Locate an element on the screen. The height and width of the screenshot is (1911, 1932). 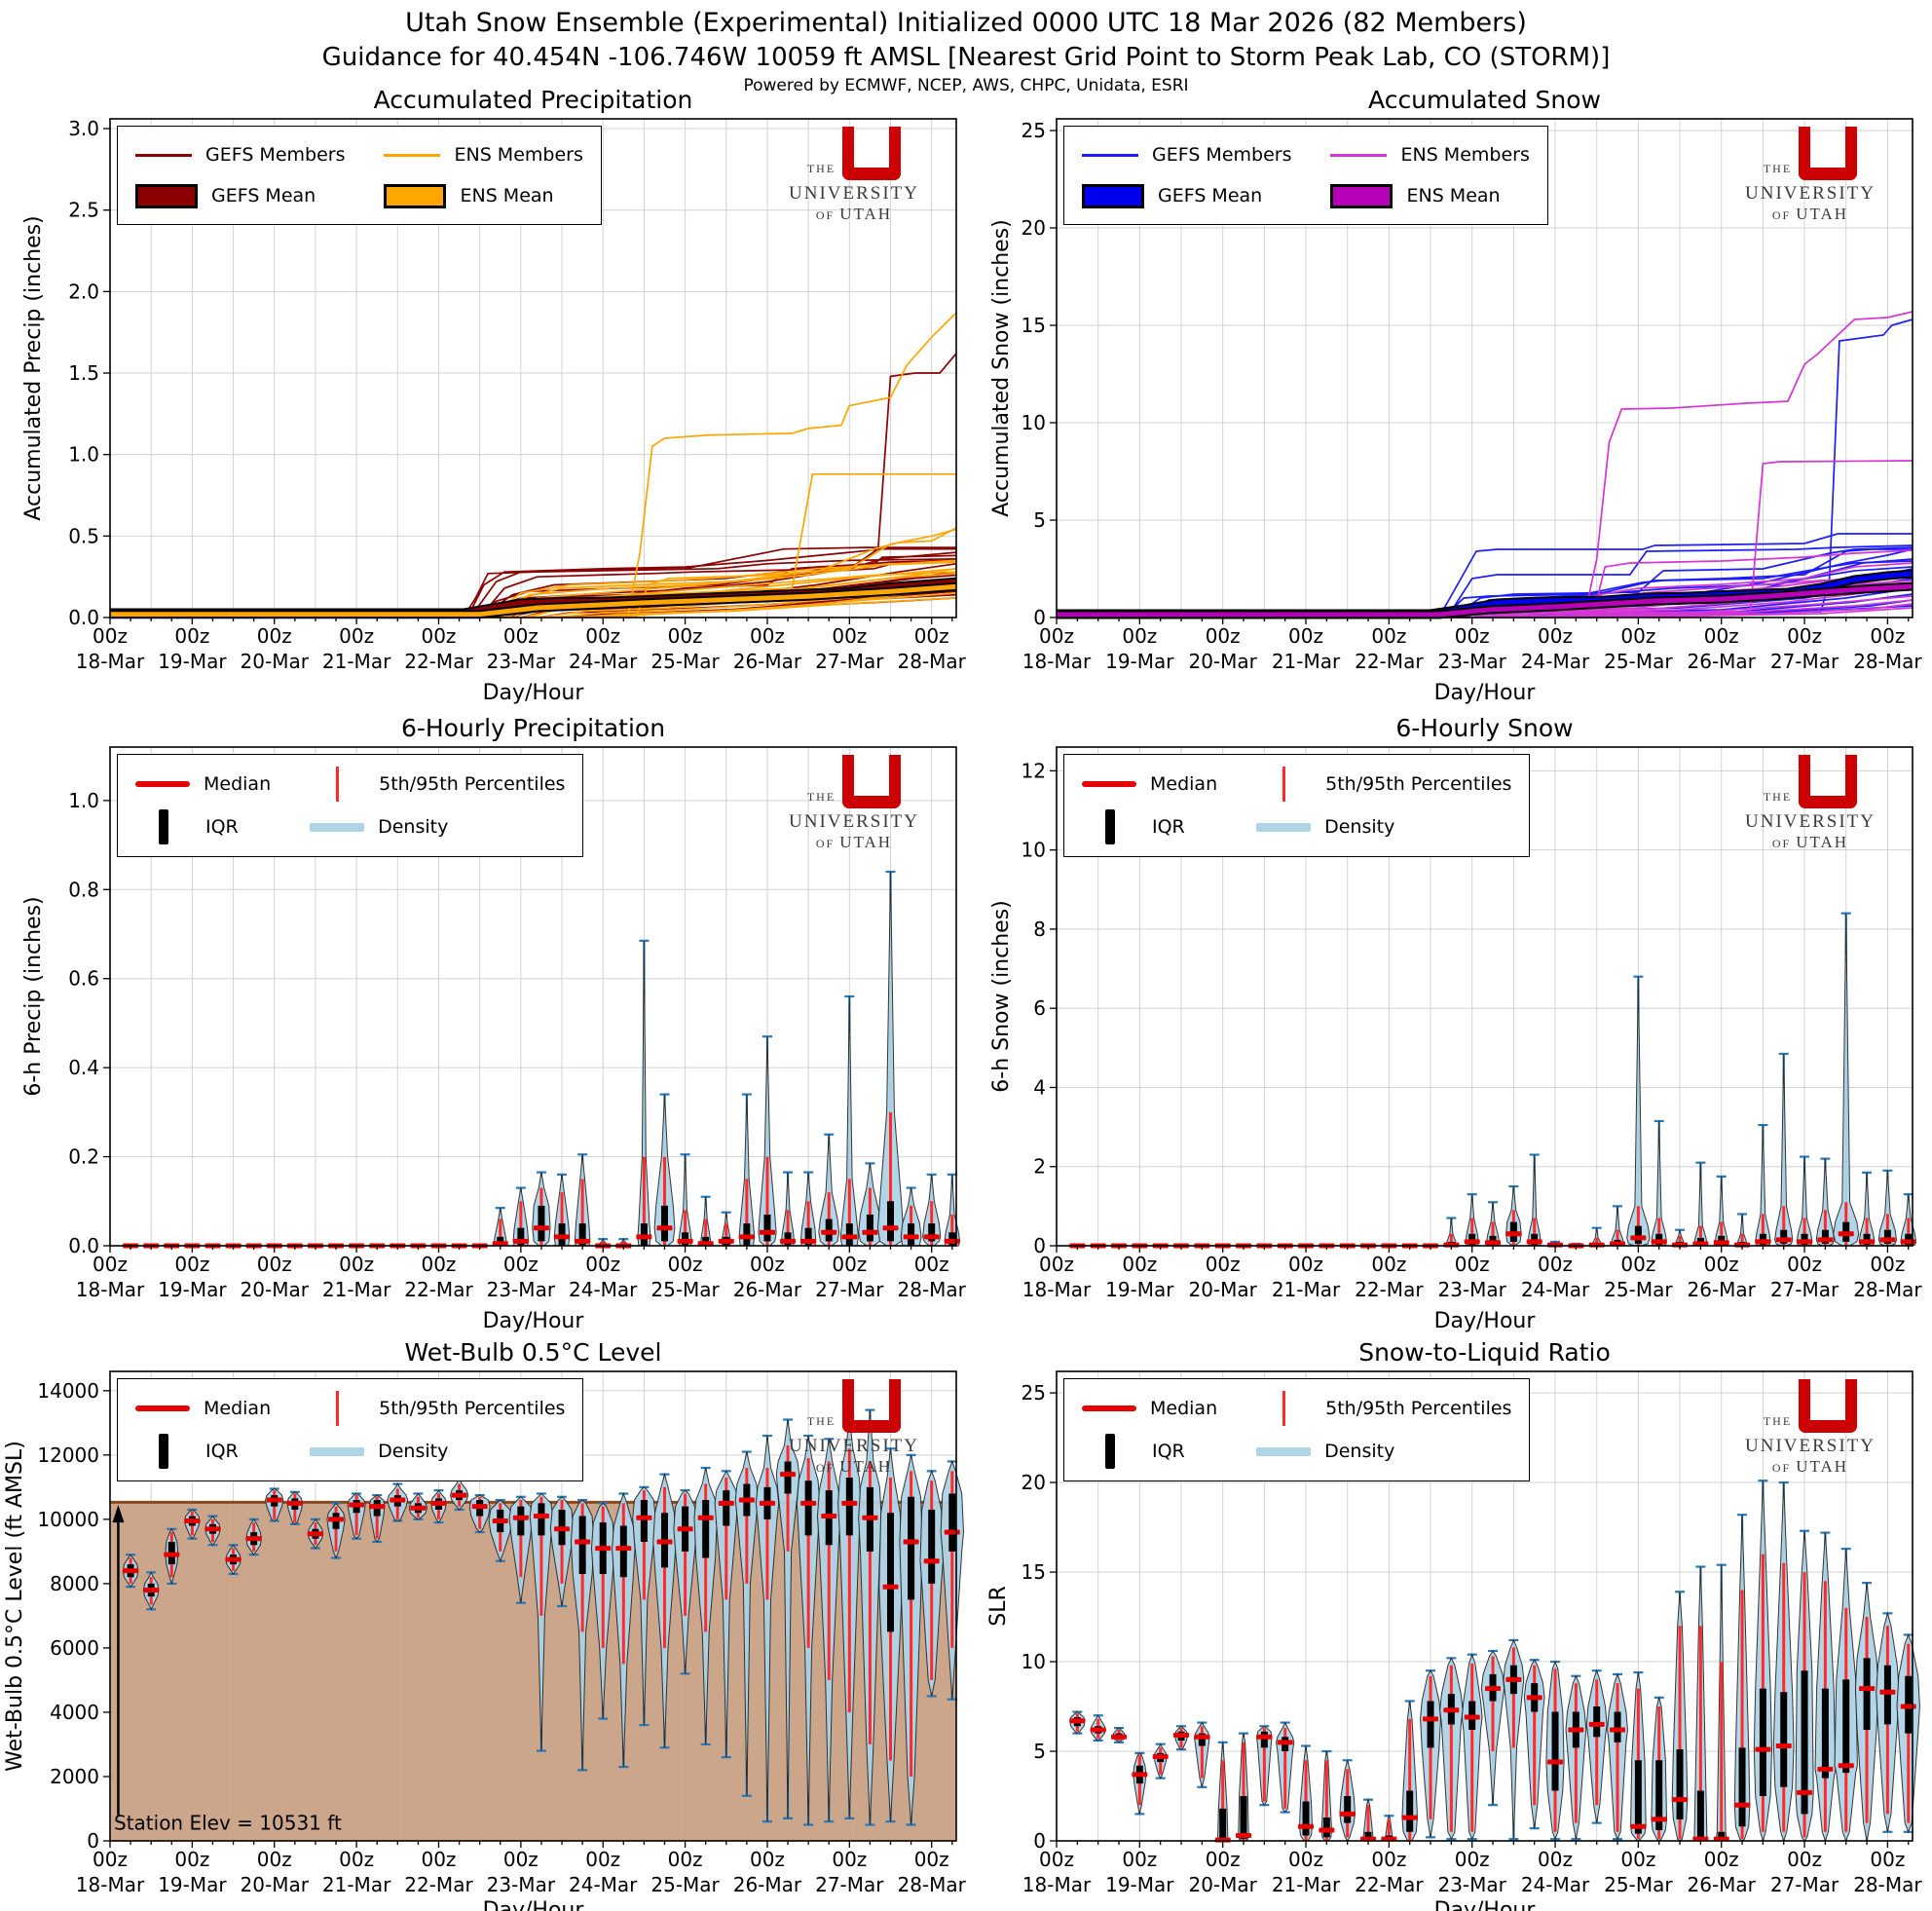
legend-label: ENS Mean is located at coordinates (1454, 195).